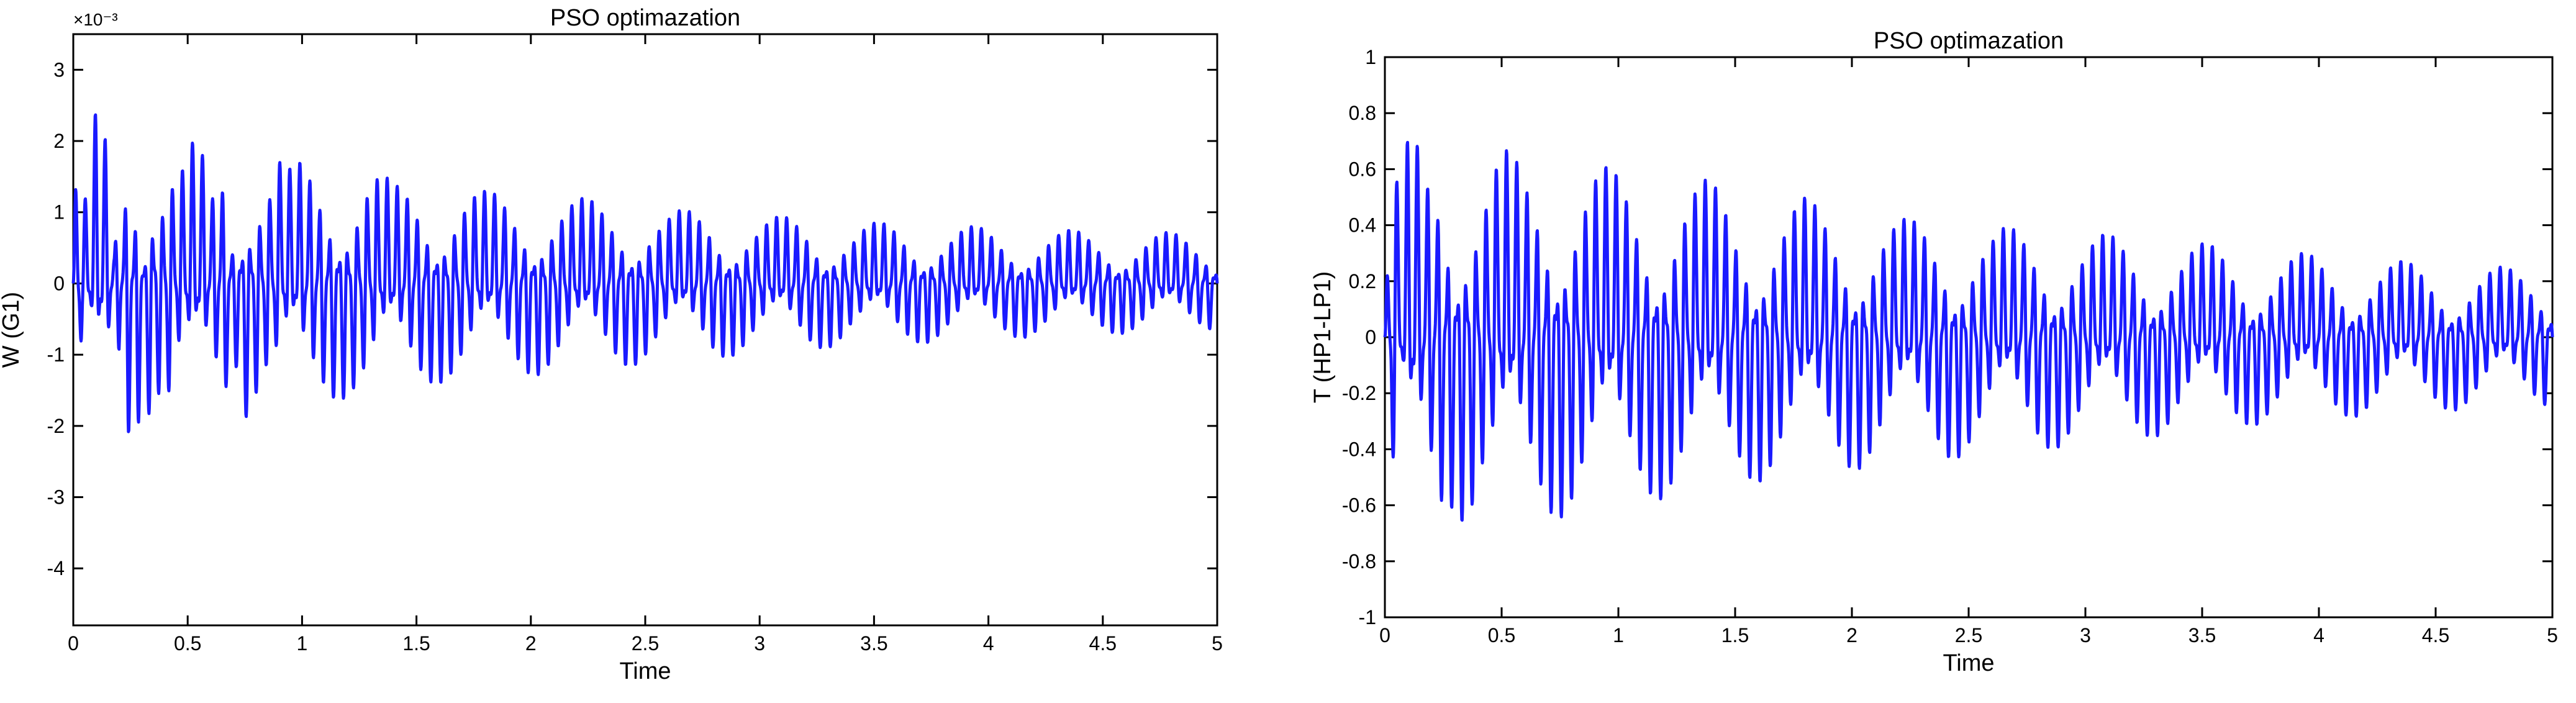  Describe the element at coordinates (59, 141) in the screenshot. I see `y-tick-label: 2` at that location.